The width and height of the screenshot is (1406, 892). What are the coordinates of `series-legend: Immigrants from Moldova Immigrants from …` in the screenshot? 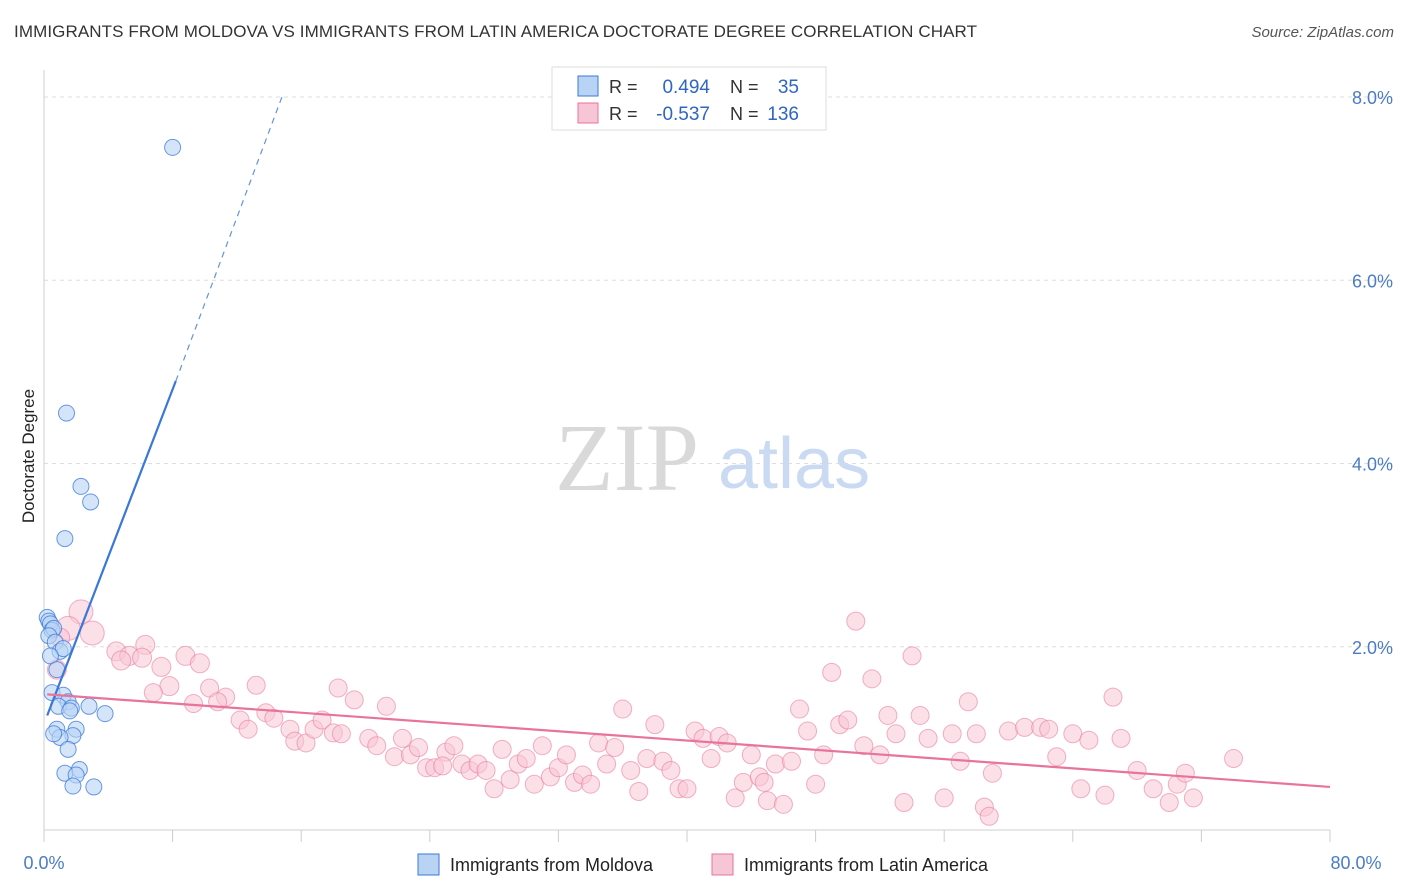 It's located at (703, 864).